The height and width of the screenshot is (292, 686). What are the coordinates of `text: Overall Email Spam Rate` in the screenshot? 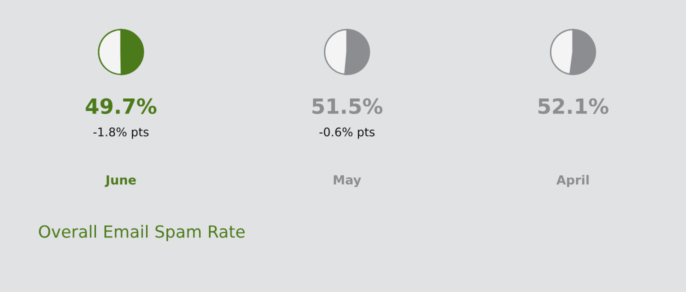 It's located at (141, 233).